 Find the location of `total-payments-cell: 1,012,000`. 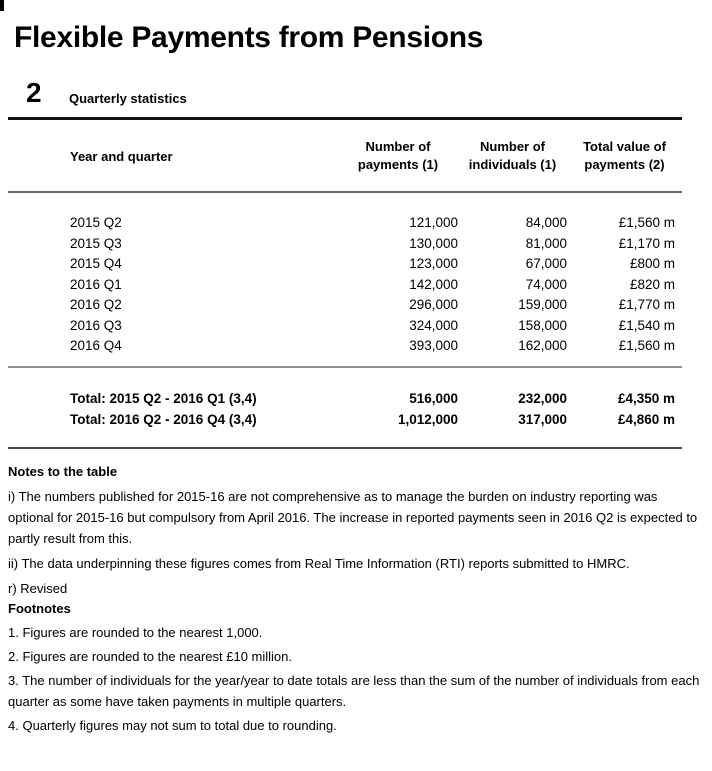

total-payments-cell: 1,012,000 is located at coordinates (427, 419).